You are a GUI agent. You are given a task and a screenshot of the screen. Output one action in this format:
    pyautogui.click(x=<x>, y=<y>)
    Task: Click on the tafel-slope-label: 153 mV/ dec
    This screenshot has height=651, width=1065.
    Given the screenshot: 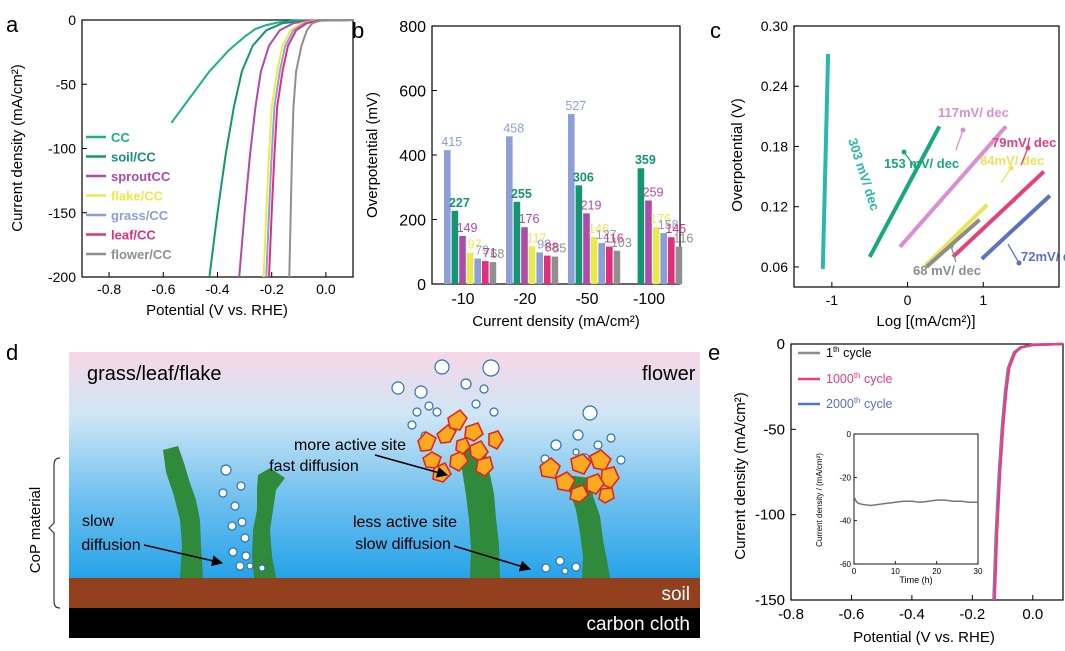 What is the action you would take?
    pyautogui.click(x=921, y=163)
    